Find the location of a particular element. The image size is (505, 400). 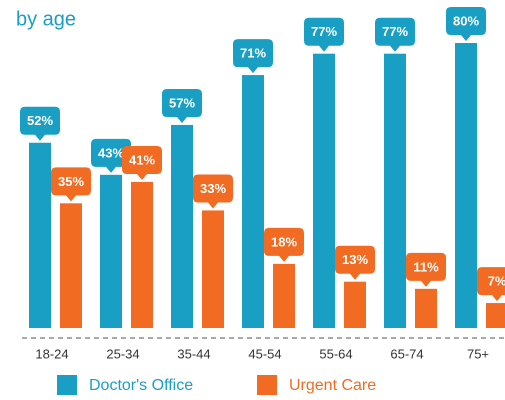

value-label: 57% is located at coordinates (182, 102).